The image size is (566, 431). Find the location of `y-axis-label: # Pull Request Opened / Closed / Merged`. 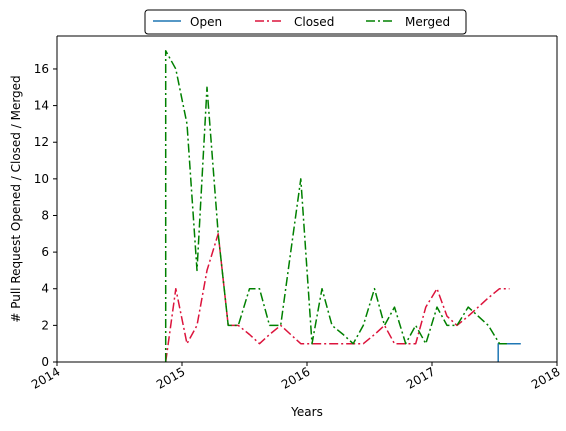

y-axis-label: # Pull Request Opened / Closed / Merged is located at coordinates (16, 198).